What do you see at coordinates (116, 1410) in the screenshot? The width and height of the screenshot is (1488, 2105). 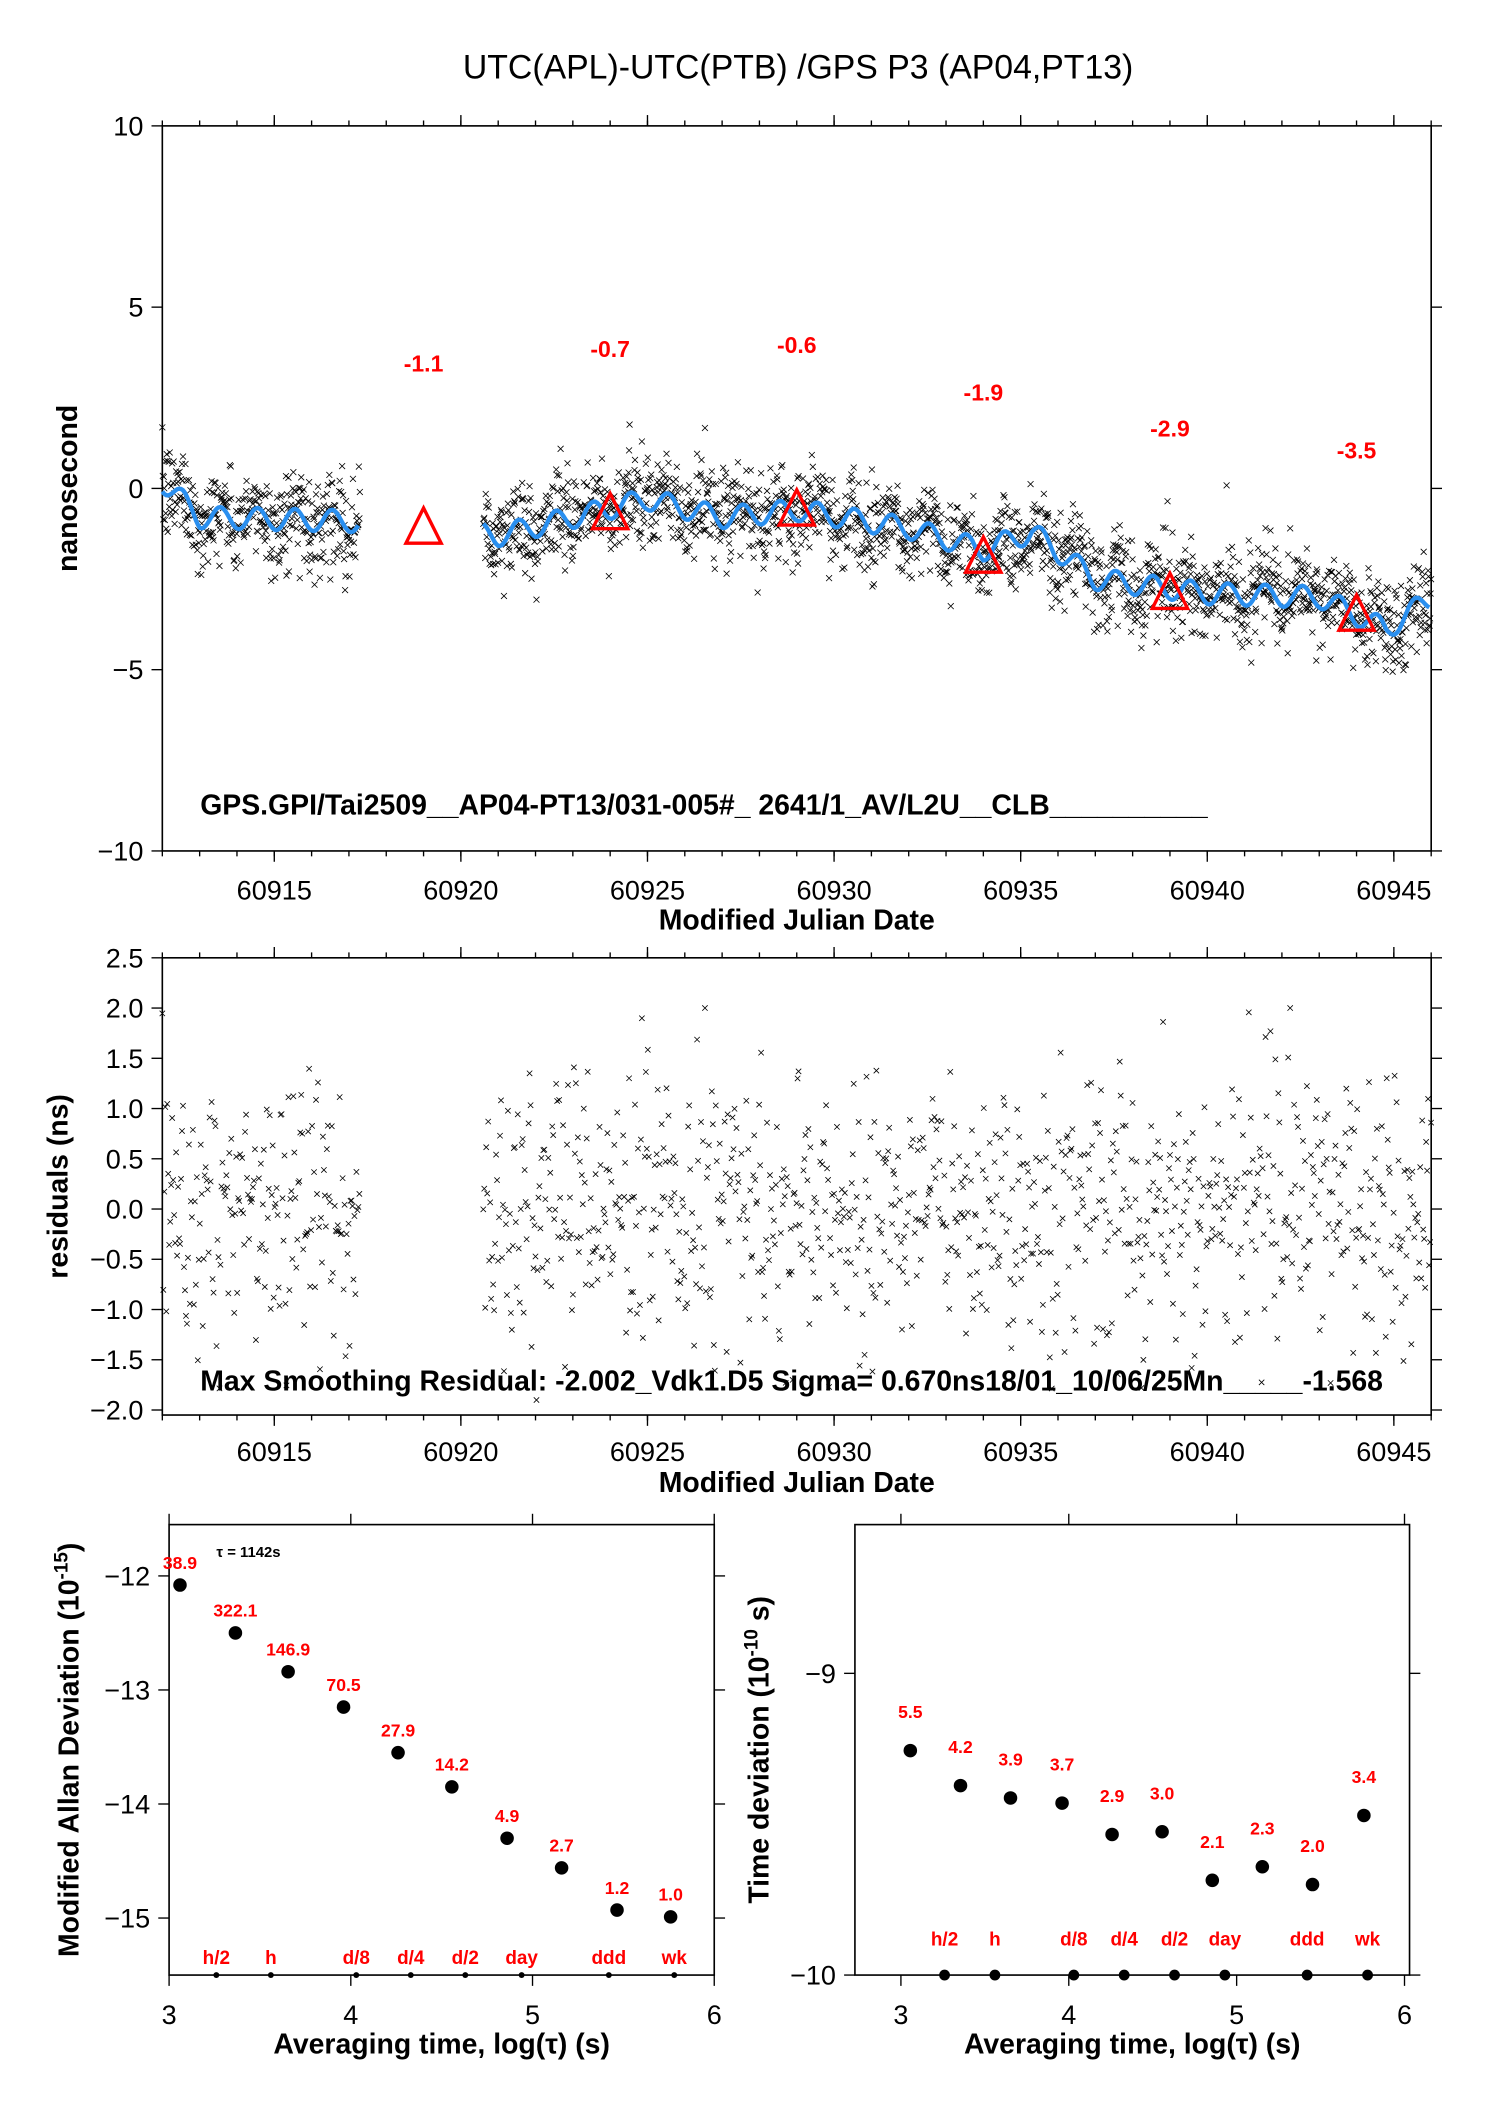 I see `y-tick-label: −2.0` at bounding box center [116, 1410].